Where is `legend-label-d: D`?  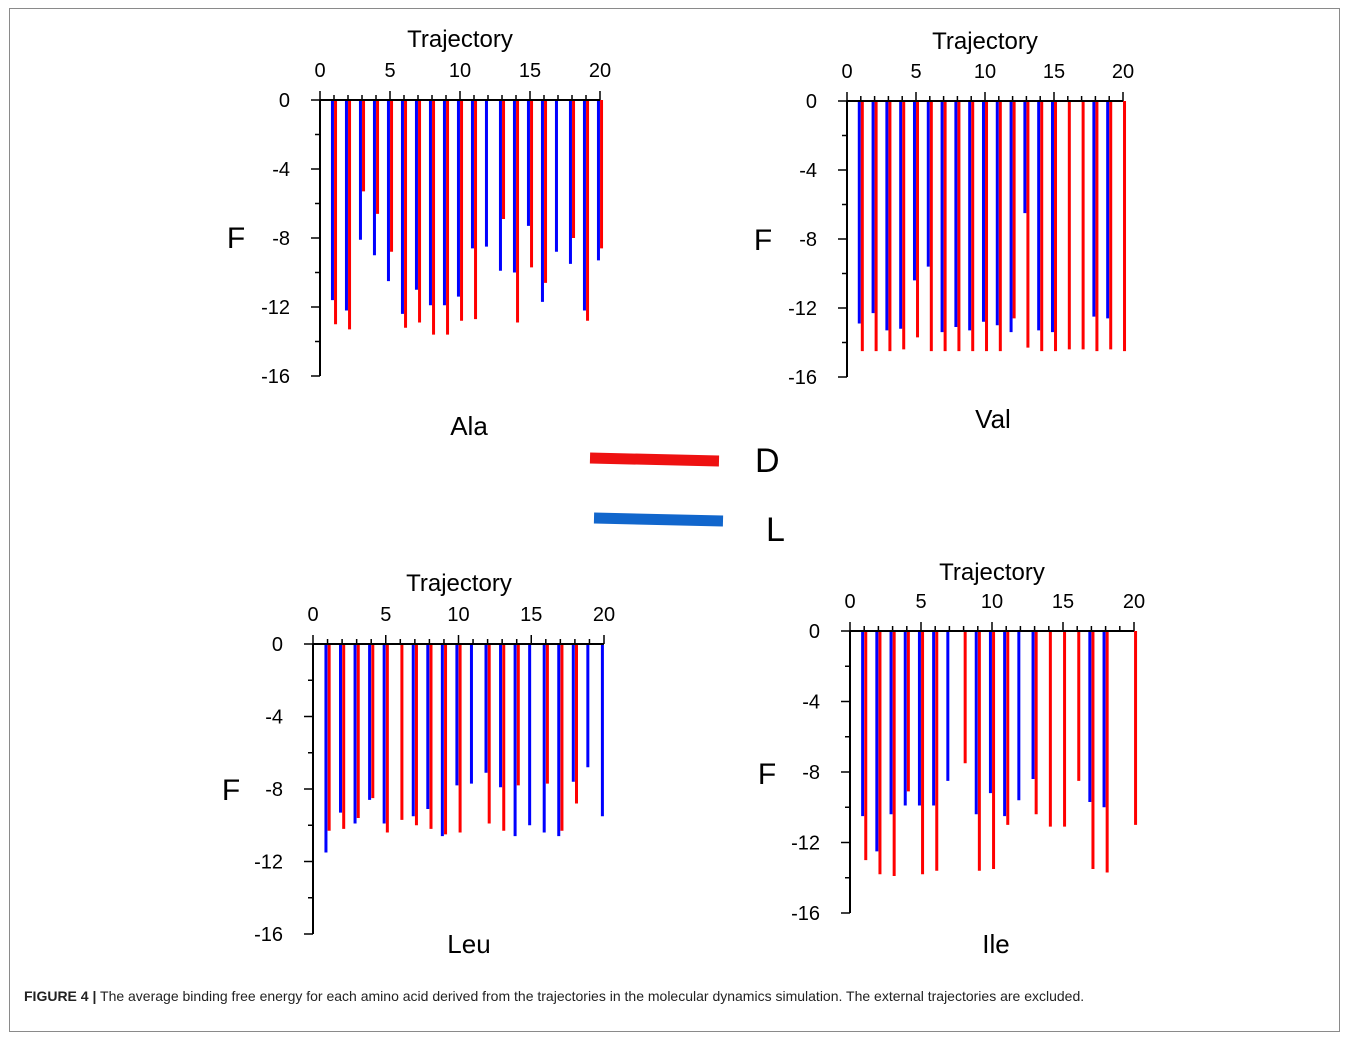
legend-label-d: D is located at coordinates (767, 461).